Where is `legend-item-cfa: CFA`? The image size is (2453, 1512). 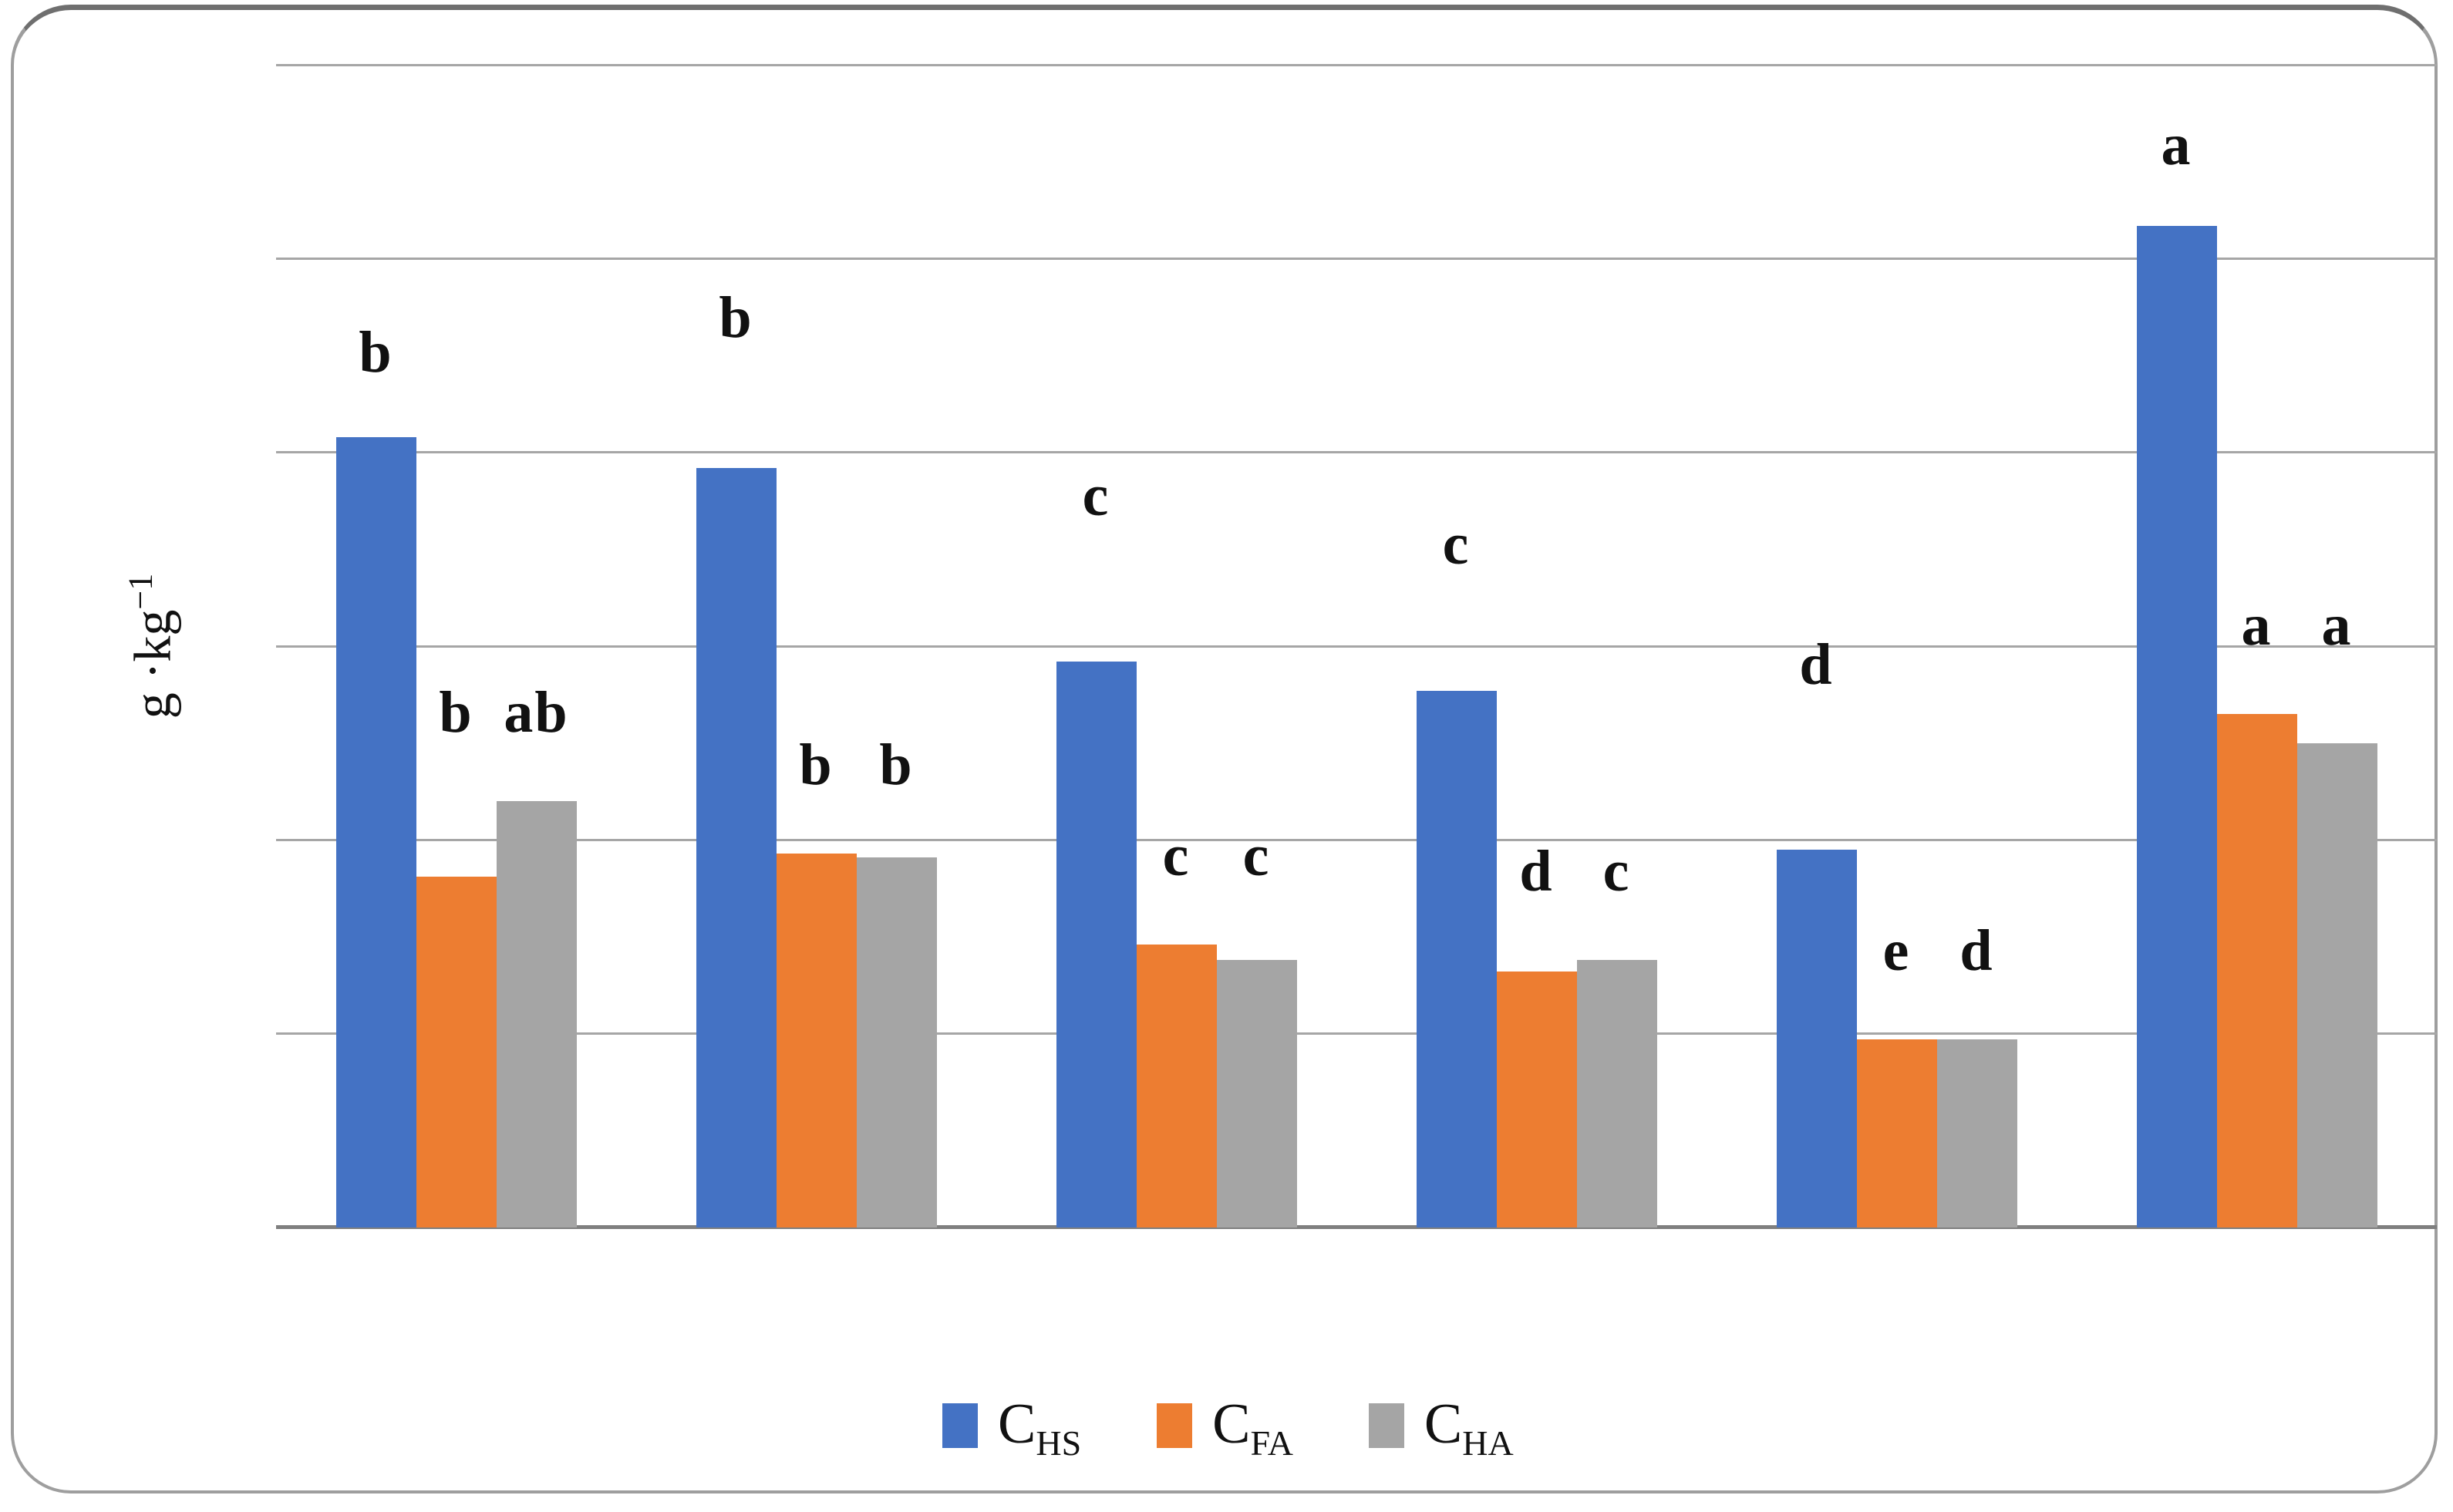
legend-item-cfa: CFA is located at coordinates (1225, 1433).